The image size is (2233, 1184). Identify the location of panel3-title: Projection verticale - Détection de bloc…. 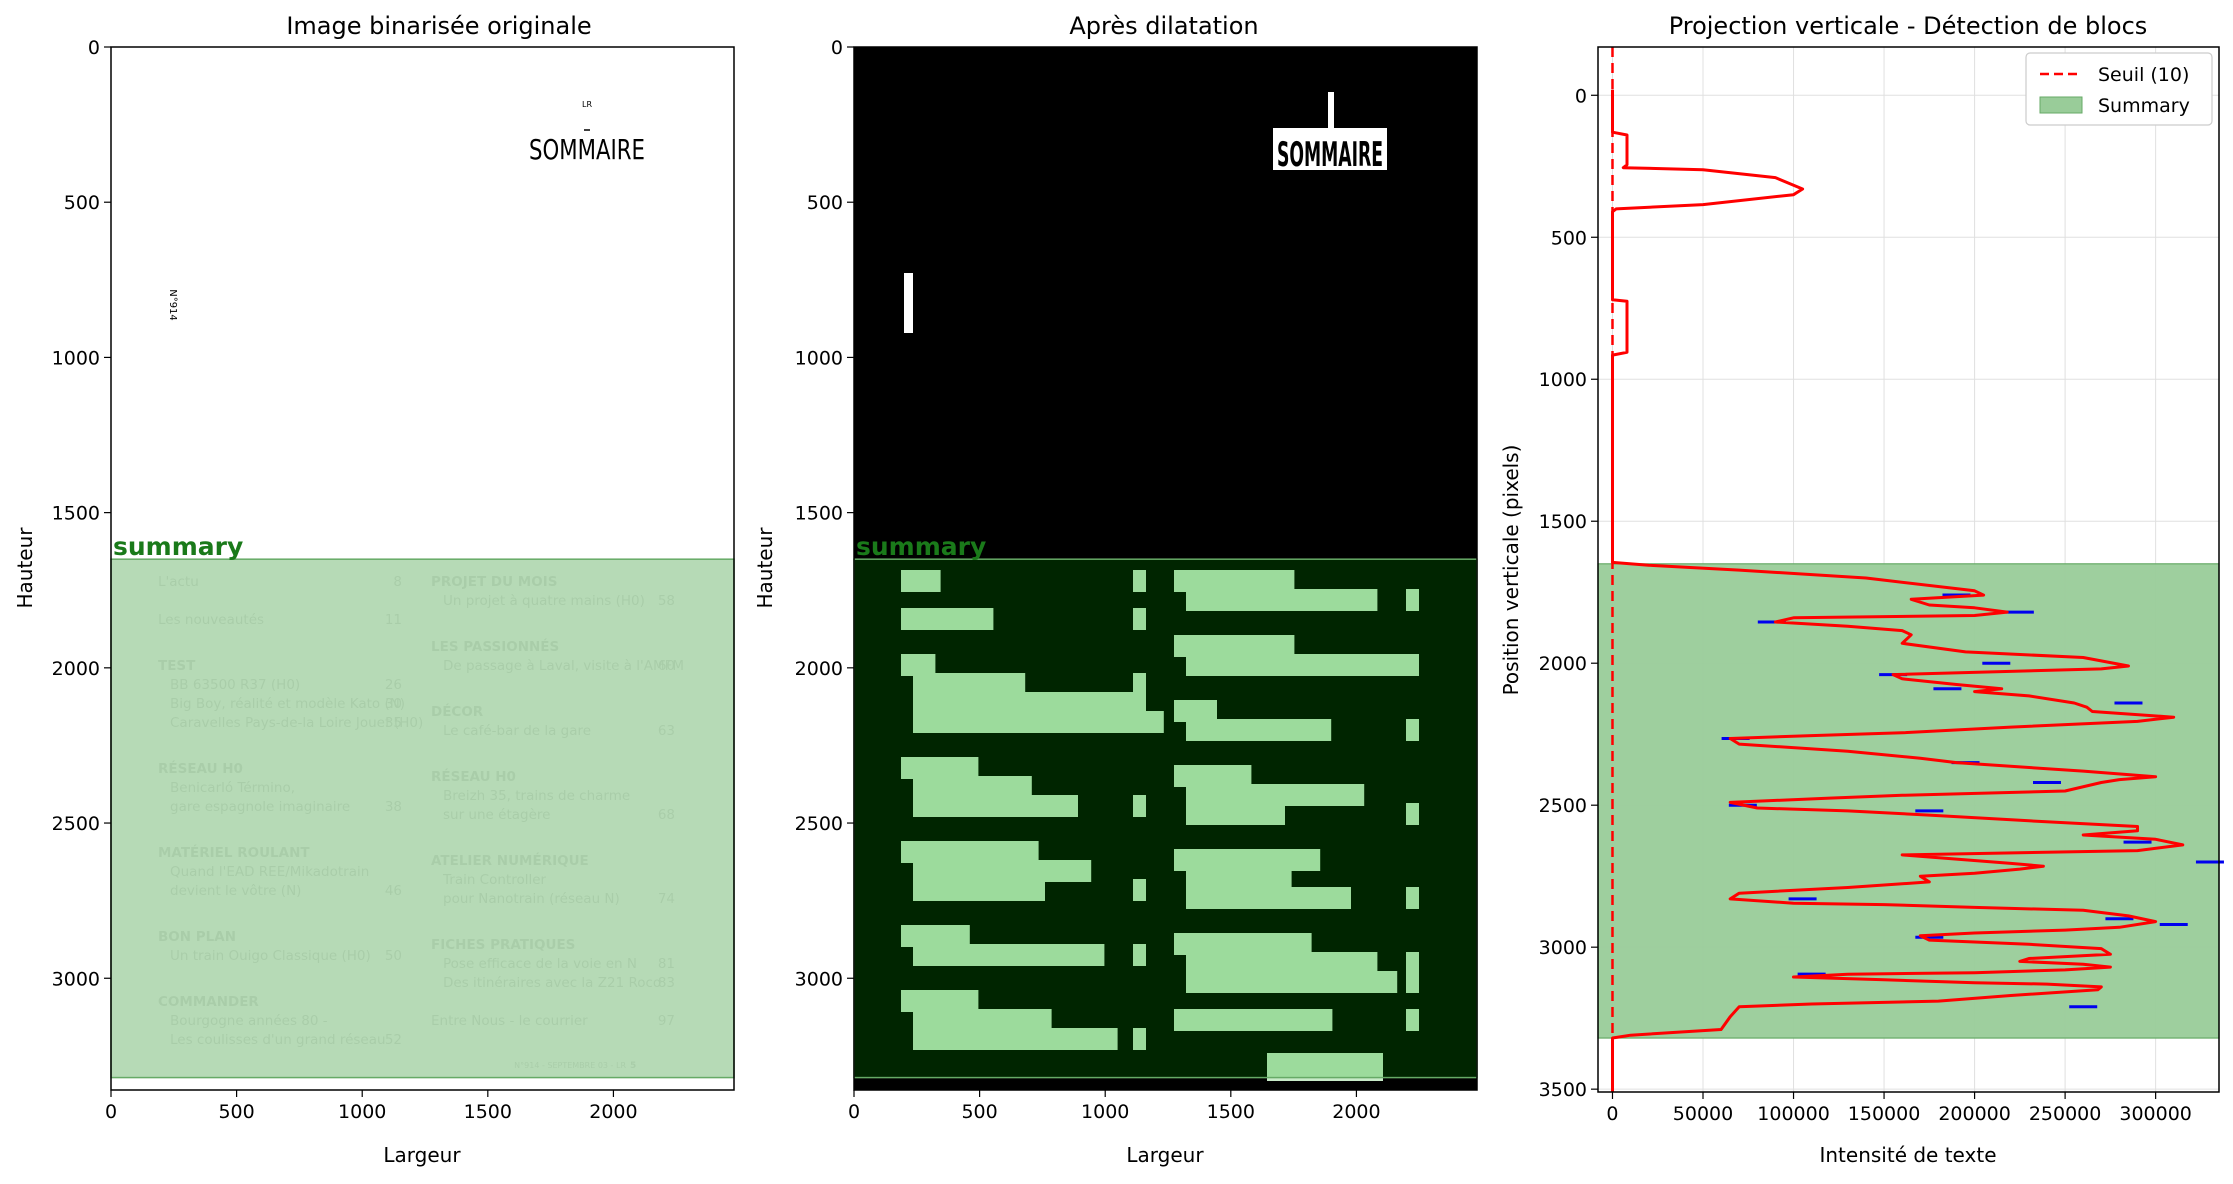
(1908, 26).